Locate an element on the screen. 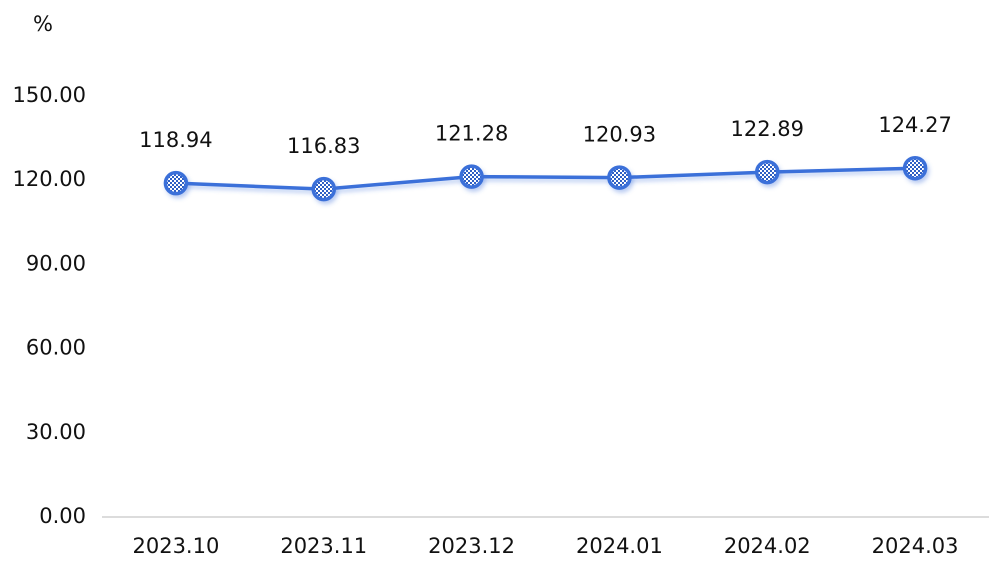 The width and height of the screenshot is (1007, 579). y-tick-label: 60.00 is located at coordinates (56, 348).